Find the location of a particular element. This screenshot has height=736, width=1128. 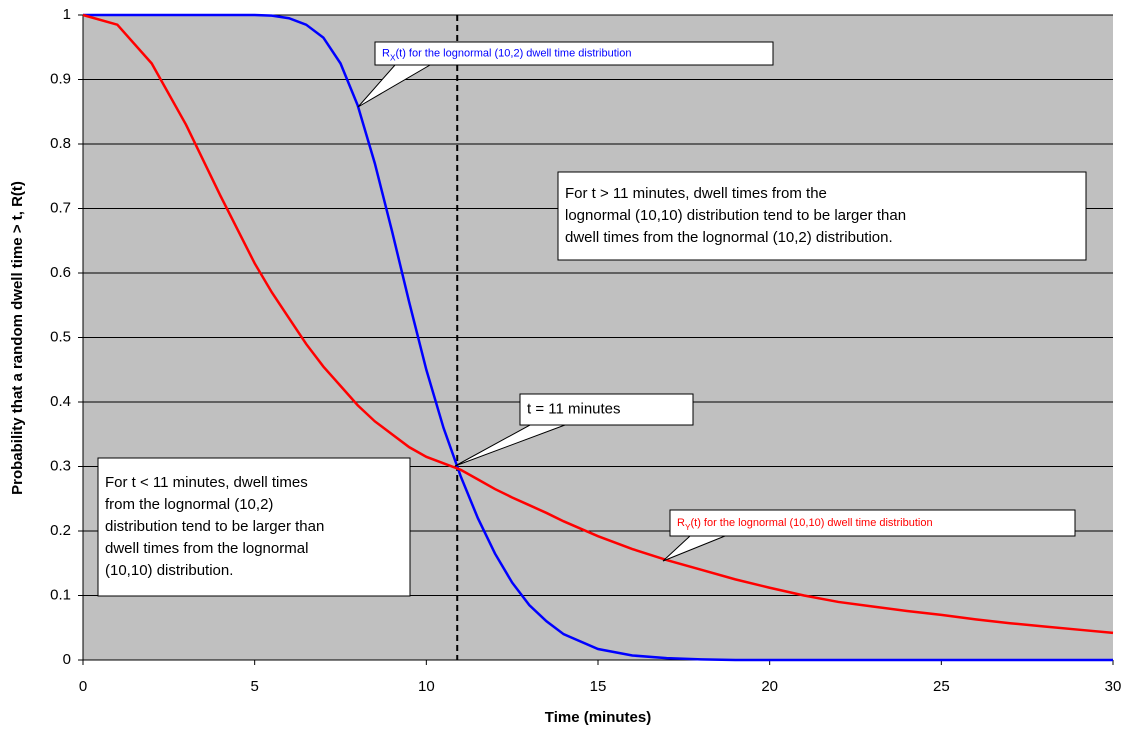

x-tick-label: 15 is located at coordinates (598, 686).